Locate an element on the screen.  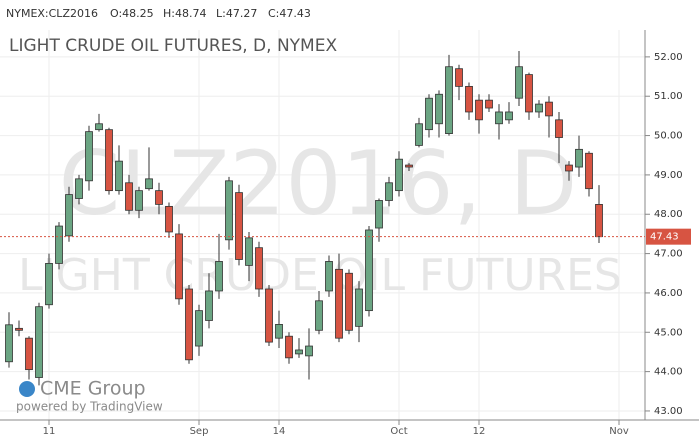
watermark-name: LIGHT CRUDE OIL FUTURES is located at coordinates (320, 275).